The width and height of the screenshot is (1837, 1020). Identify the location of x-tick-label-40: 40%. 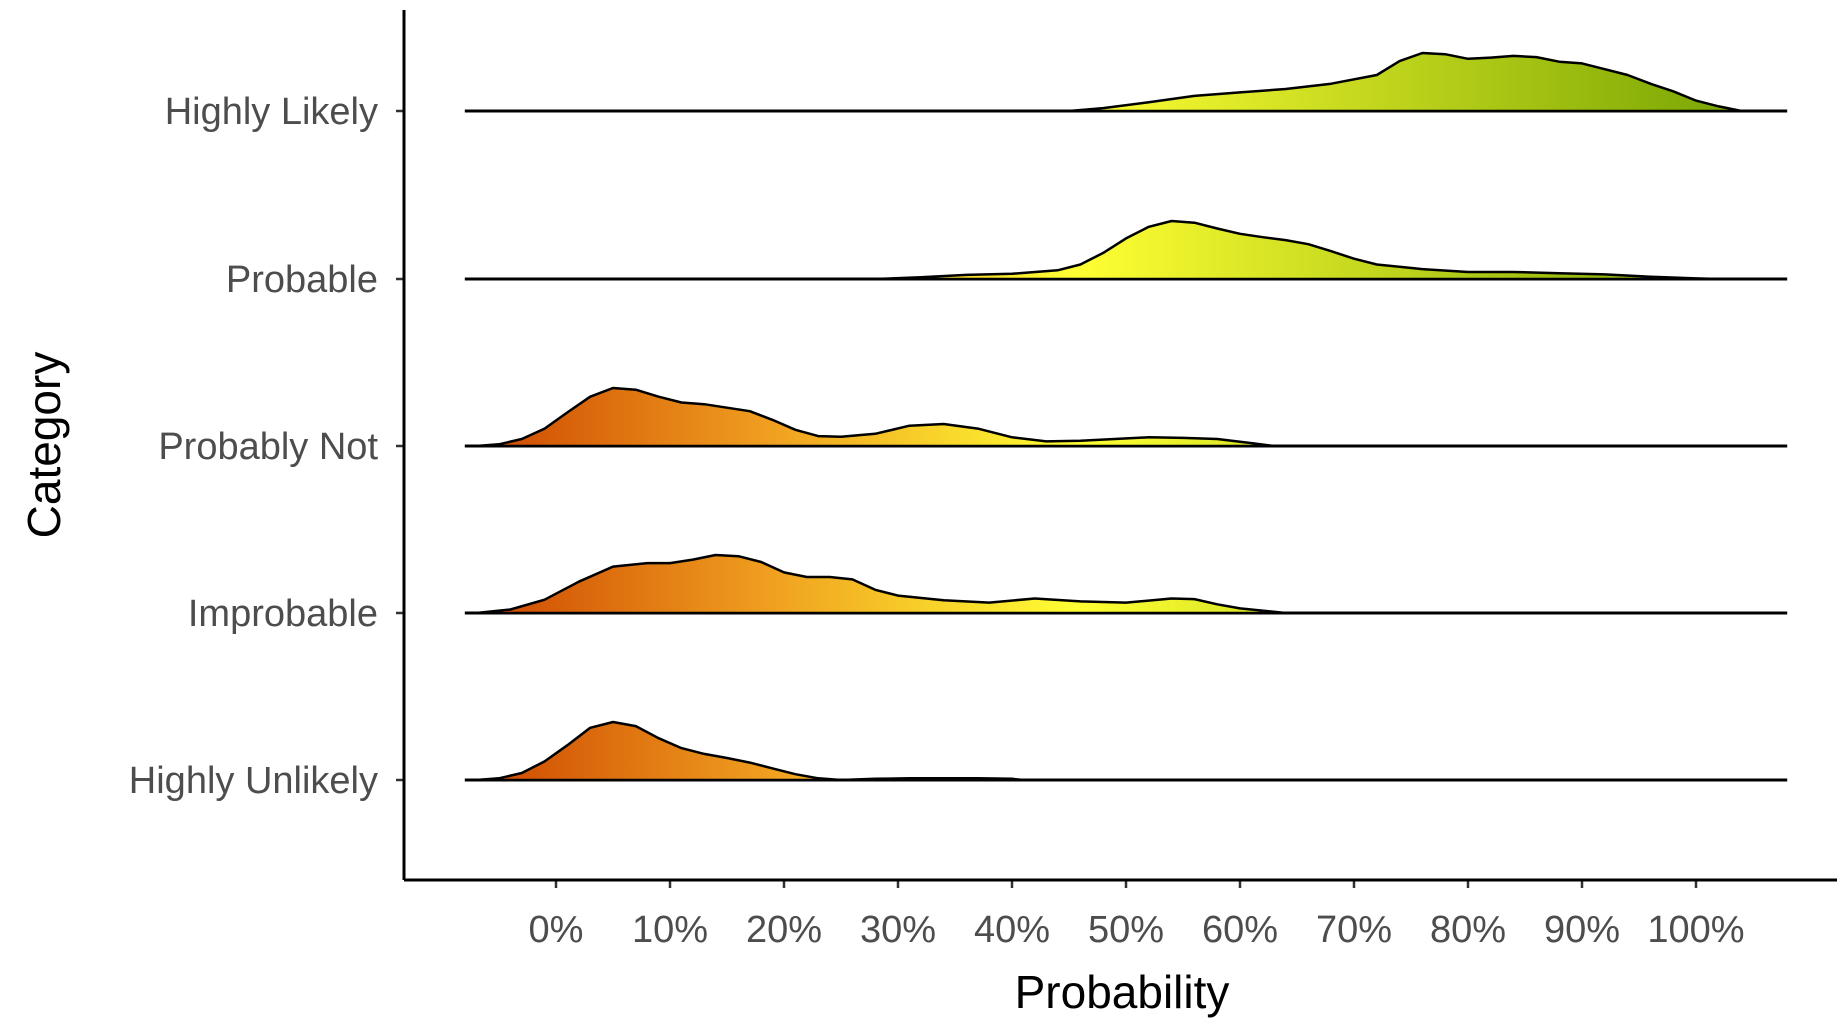
(1012, 930).